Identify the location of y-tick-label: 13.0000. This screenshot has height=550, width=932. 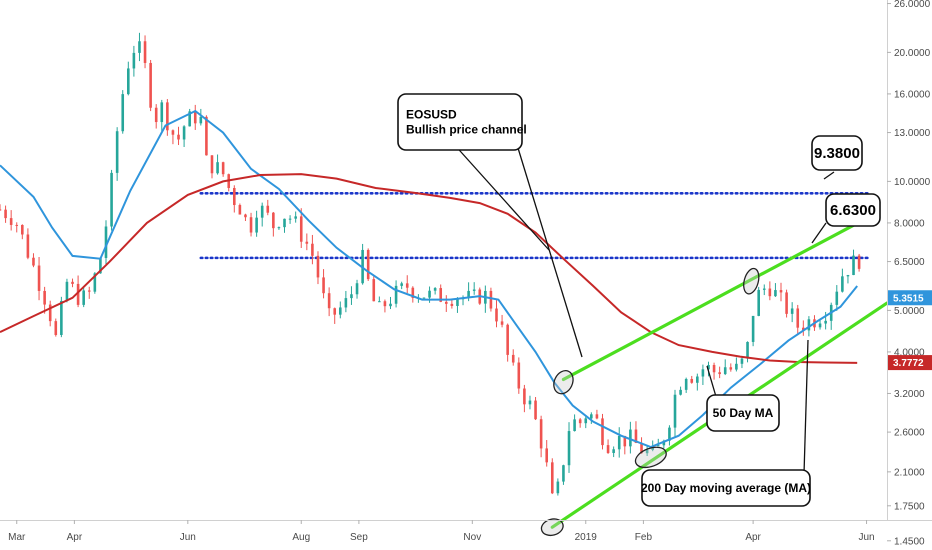
(912, 133).